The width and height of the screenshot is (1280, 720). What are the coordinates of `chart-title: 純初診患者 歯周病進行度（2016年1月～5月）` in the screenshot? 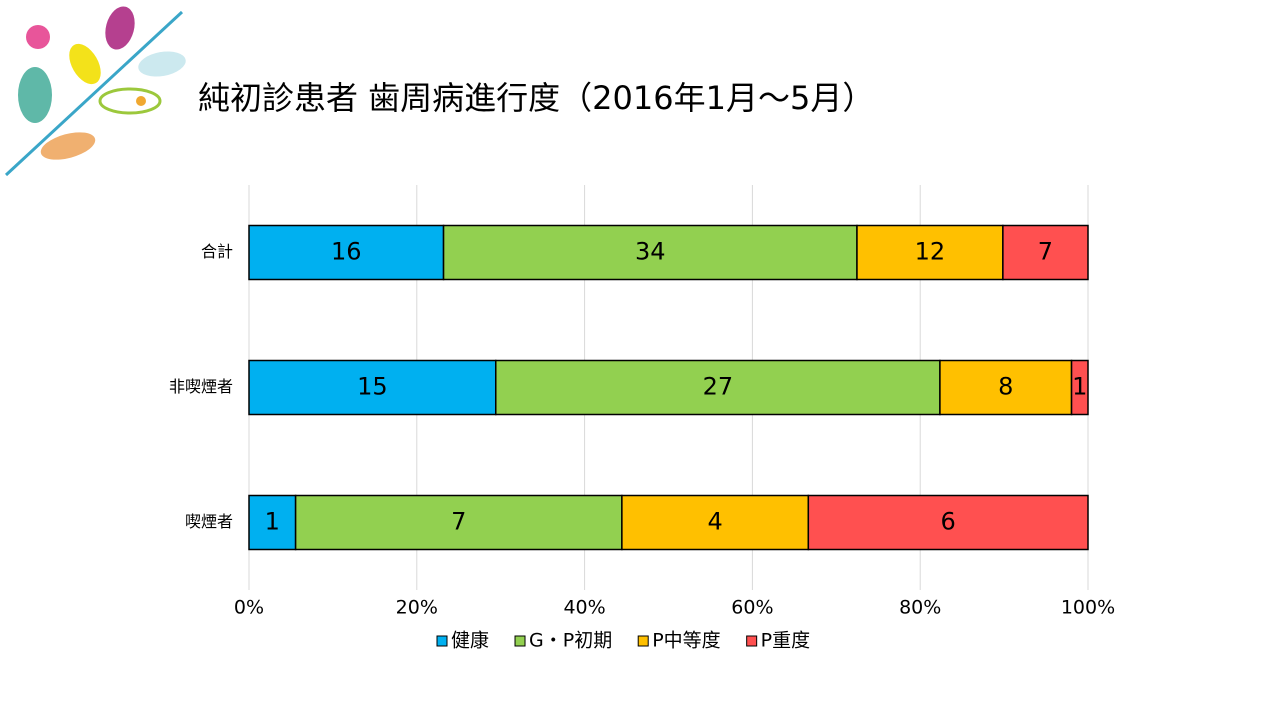 It's located at (536, 98).